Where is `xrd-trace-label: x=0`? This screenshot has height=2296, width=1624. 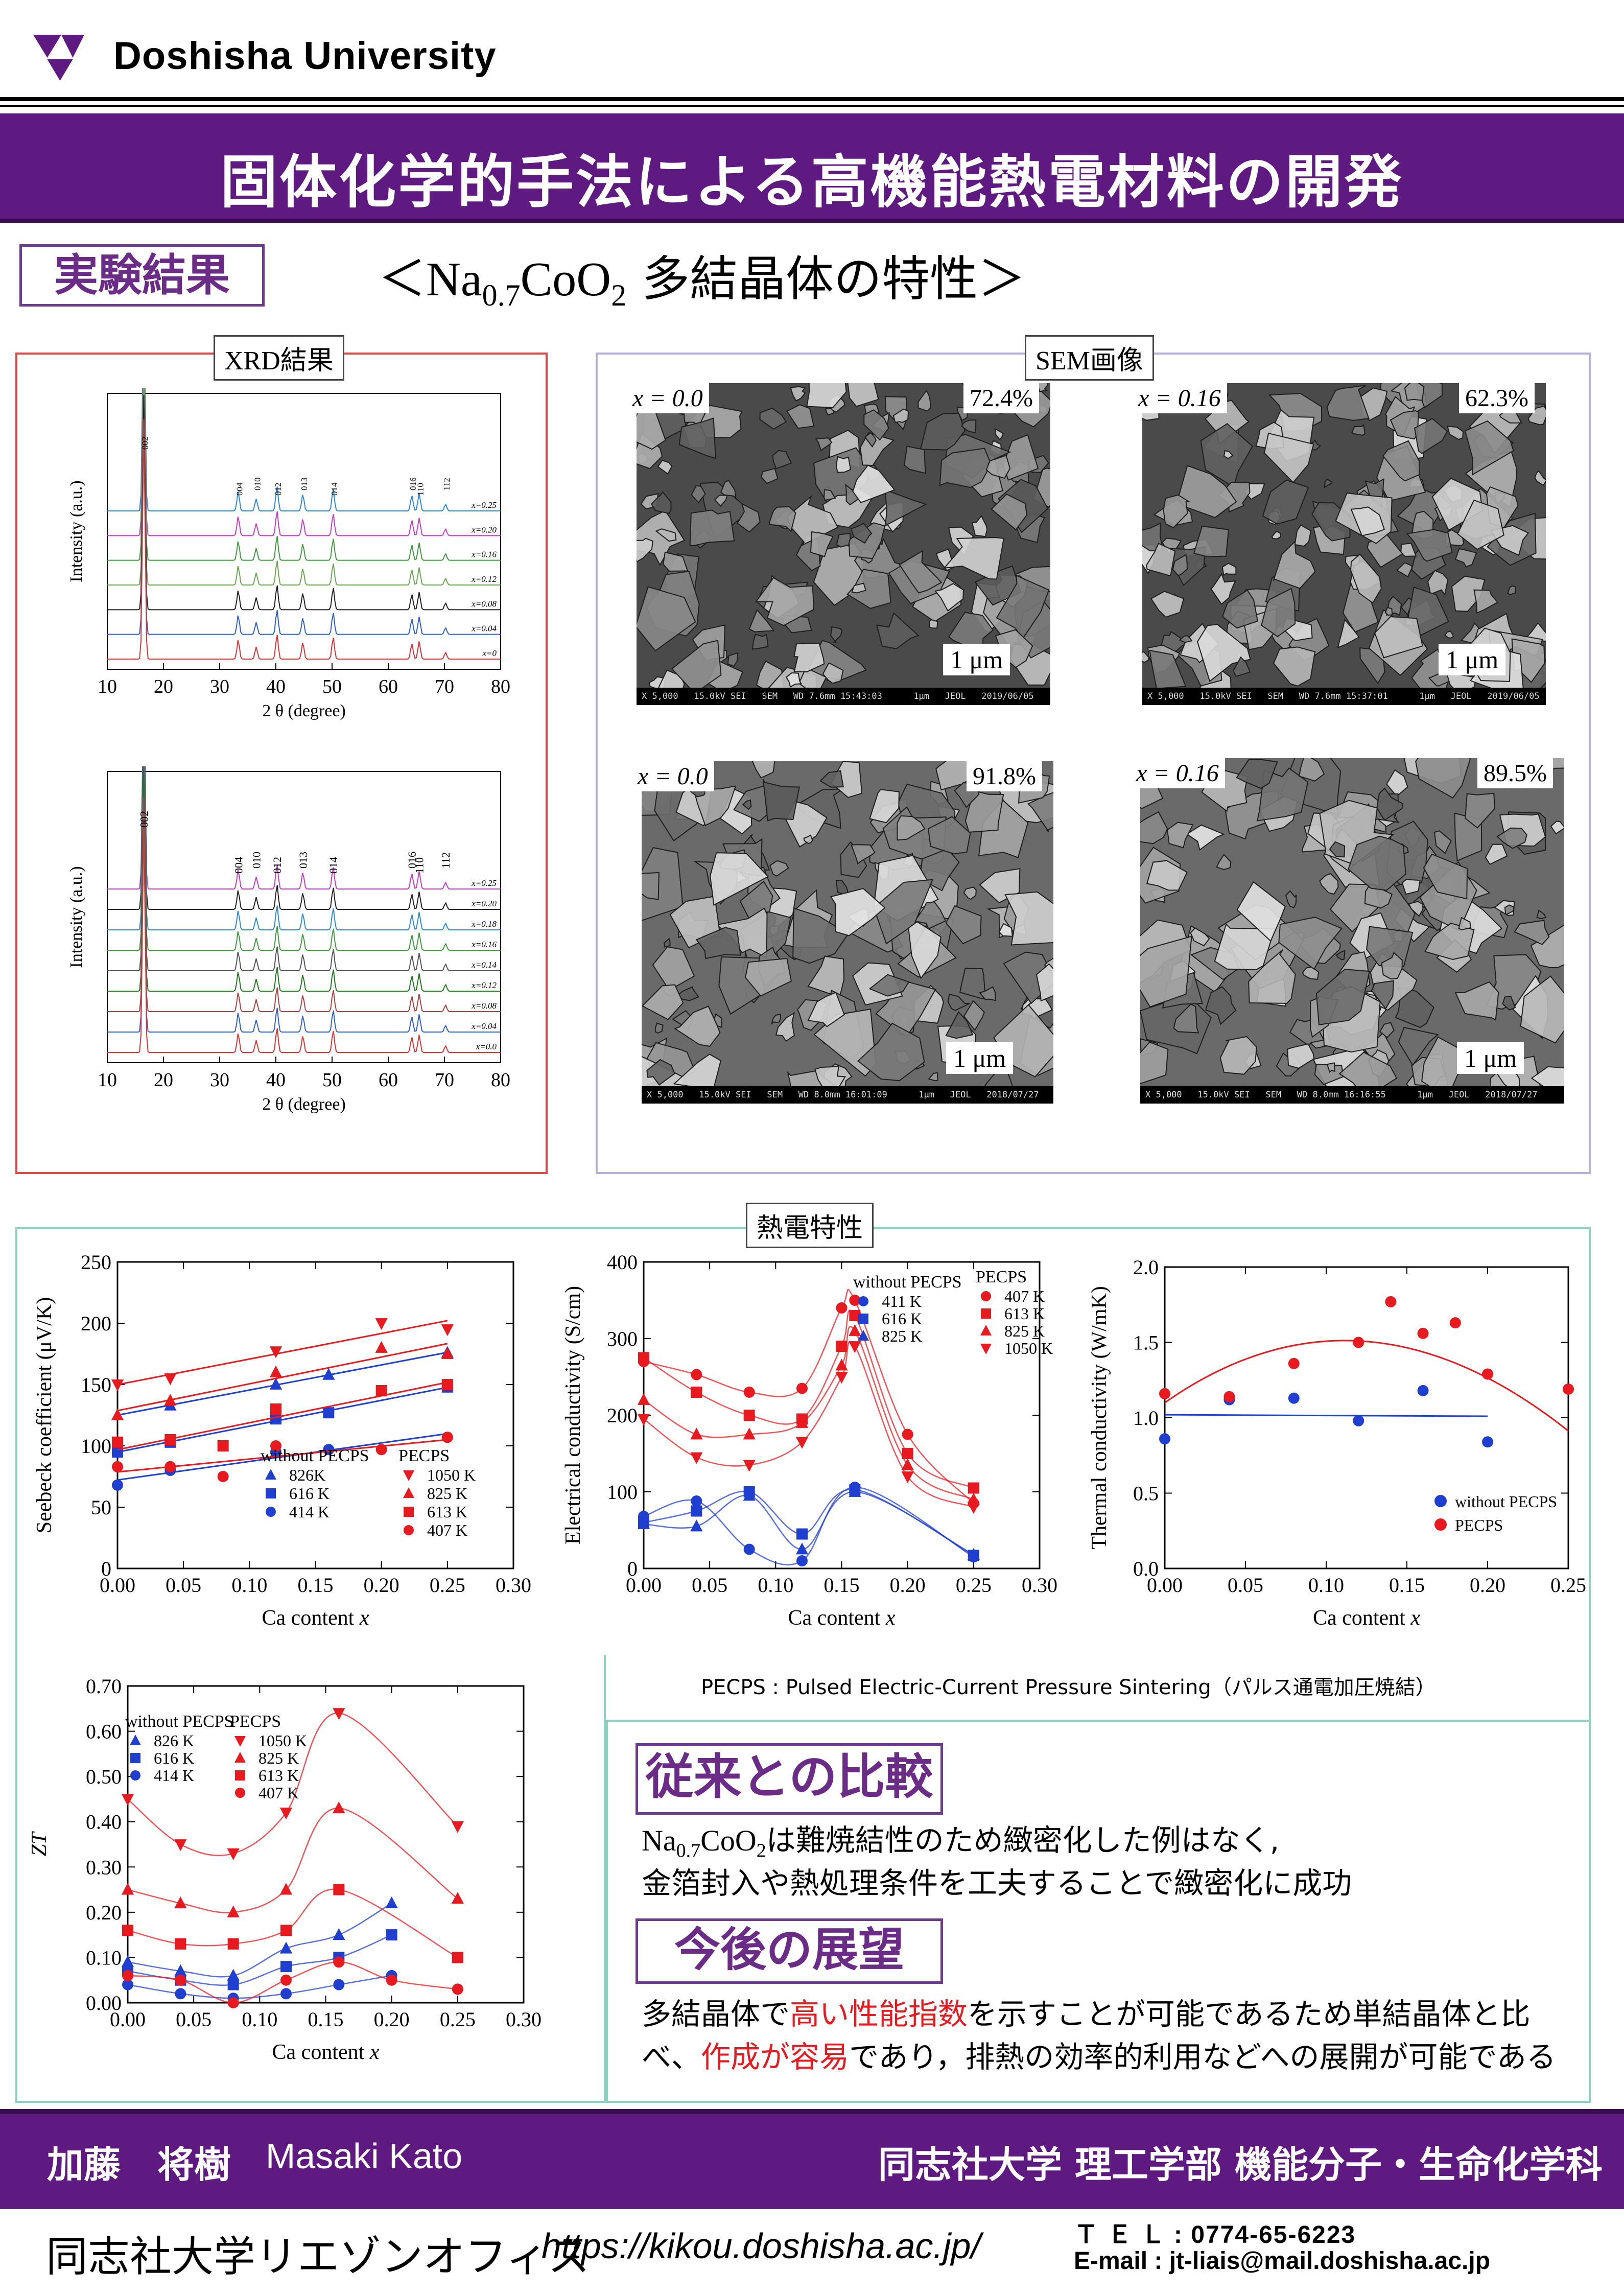 xrd-trace-label: x=0 is located at coordinates (489, 653).